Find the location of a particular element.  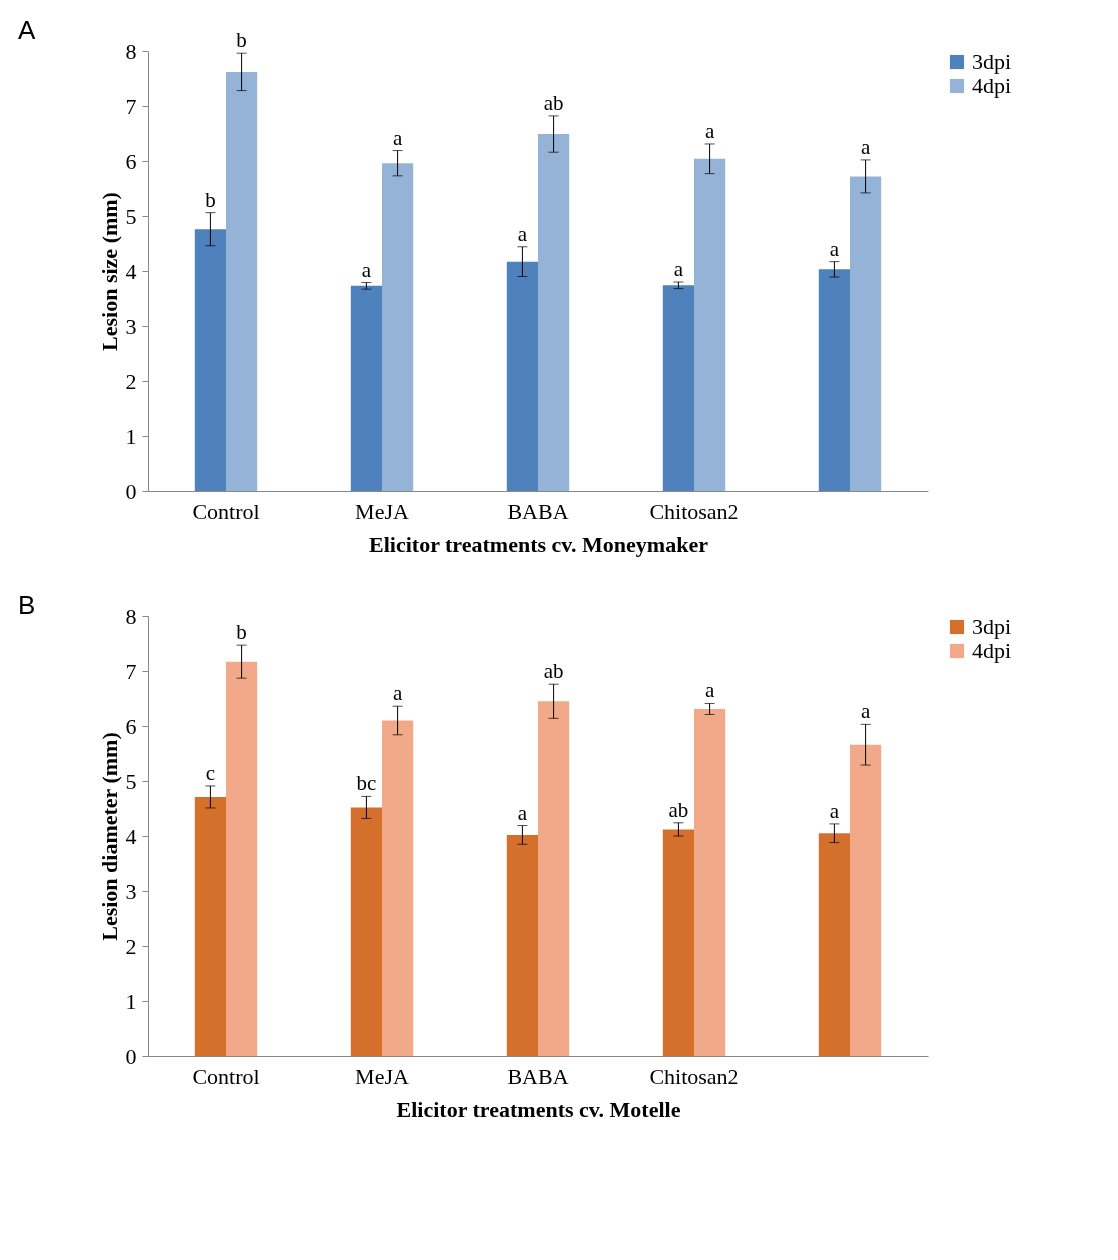

text: A is located at coordinates (27, 30).